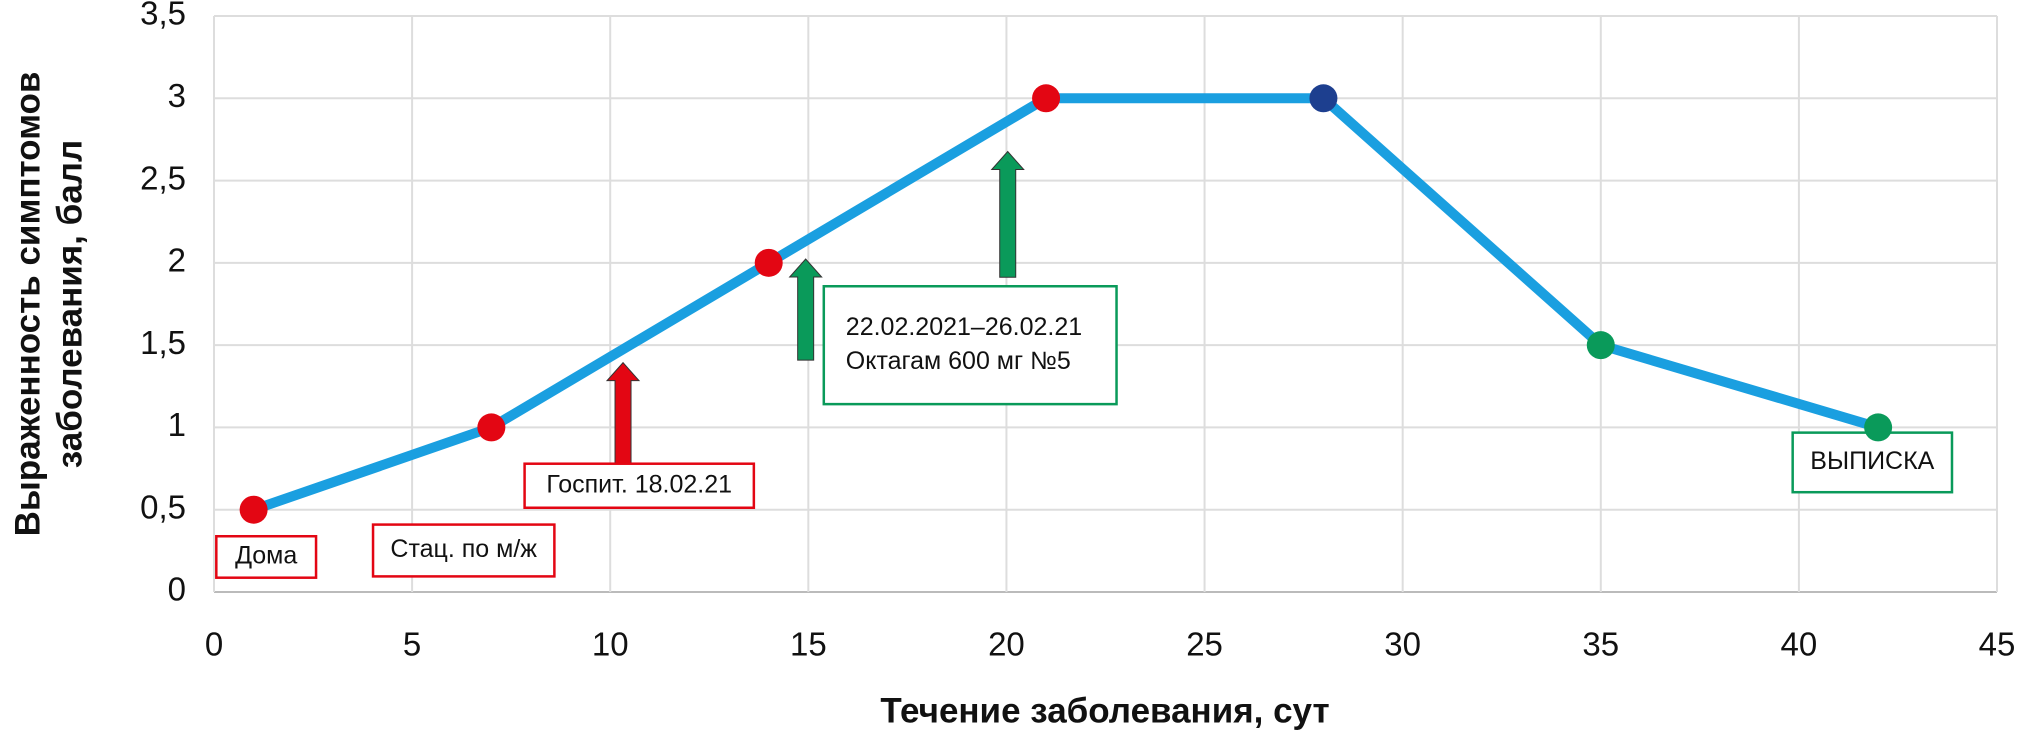  What do you see at coordinates (163, 16) in the screenshot?
I see `y-tick-label: 3,5` at bounding box center [163, 16].